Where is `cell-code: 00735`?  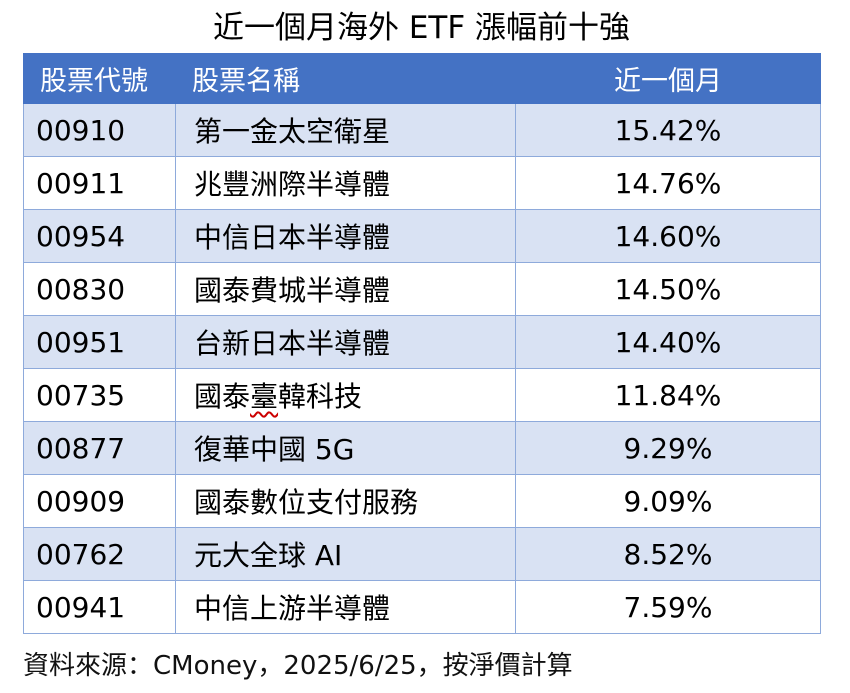 cell-code: 00735 is located at coordinates (99, 395).